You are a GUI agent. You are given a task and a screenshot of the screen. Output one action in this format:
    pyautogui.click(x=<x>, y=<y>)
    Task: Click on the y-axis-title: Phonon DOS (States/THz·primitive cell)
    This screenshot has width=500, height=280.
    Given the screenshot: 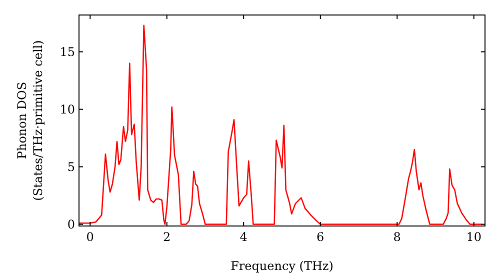 What is the action you would take?
    pyautogui.click(x=30, y=120)
    